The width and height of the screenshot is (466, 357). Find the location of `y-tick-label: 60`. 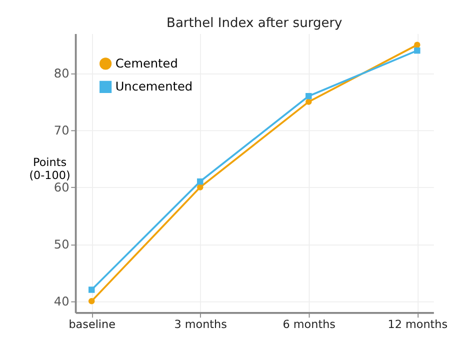

y-tick-label: 60 is located at coordinates (62, 187).